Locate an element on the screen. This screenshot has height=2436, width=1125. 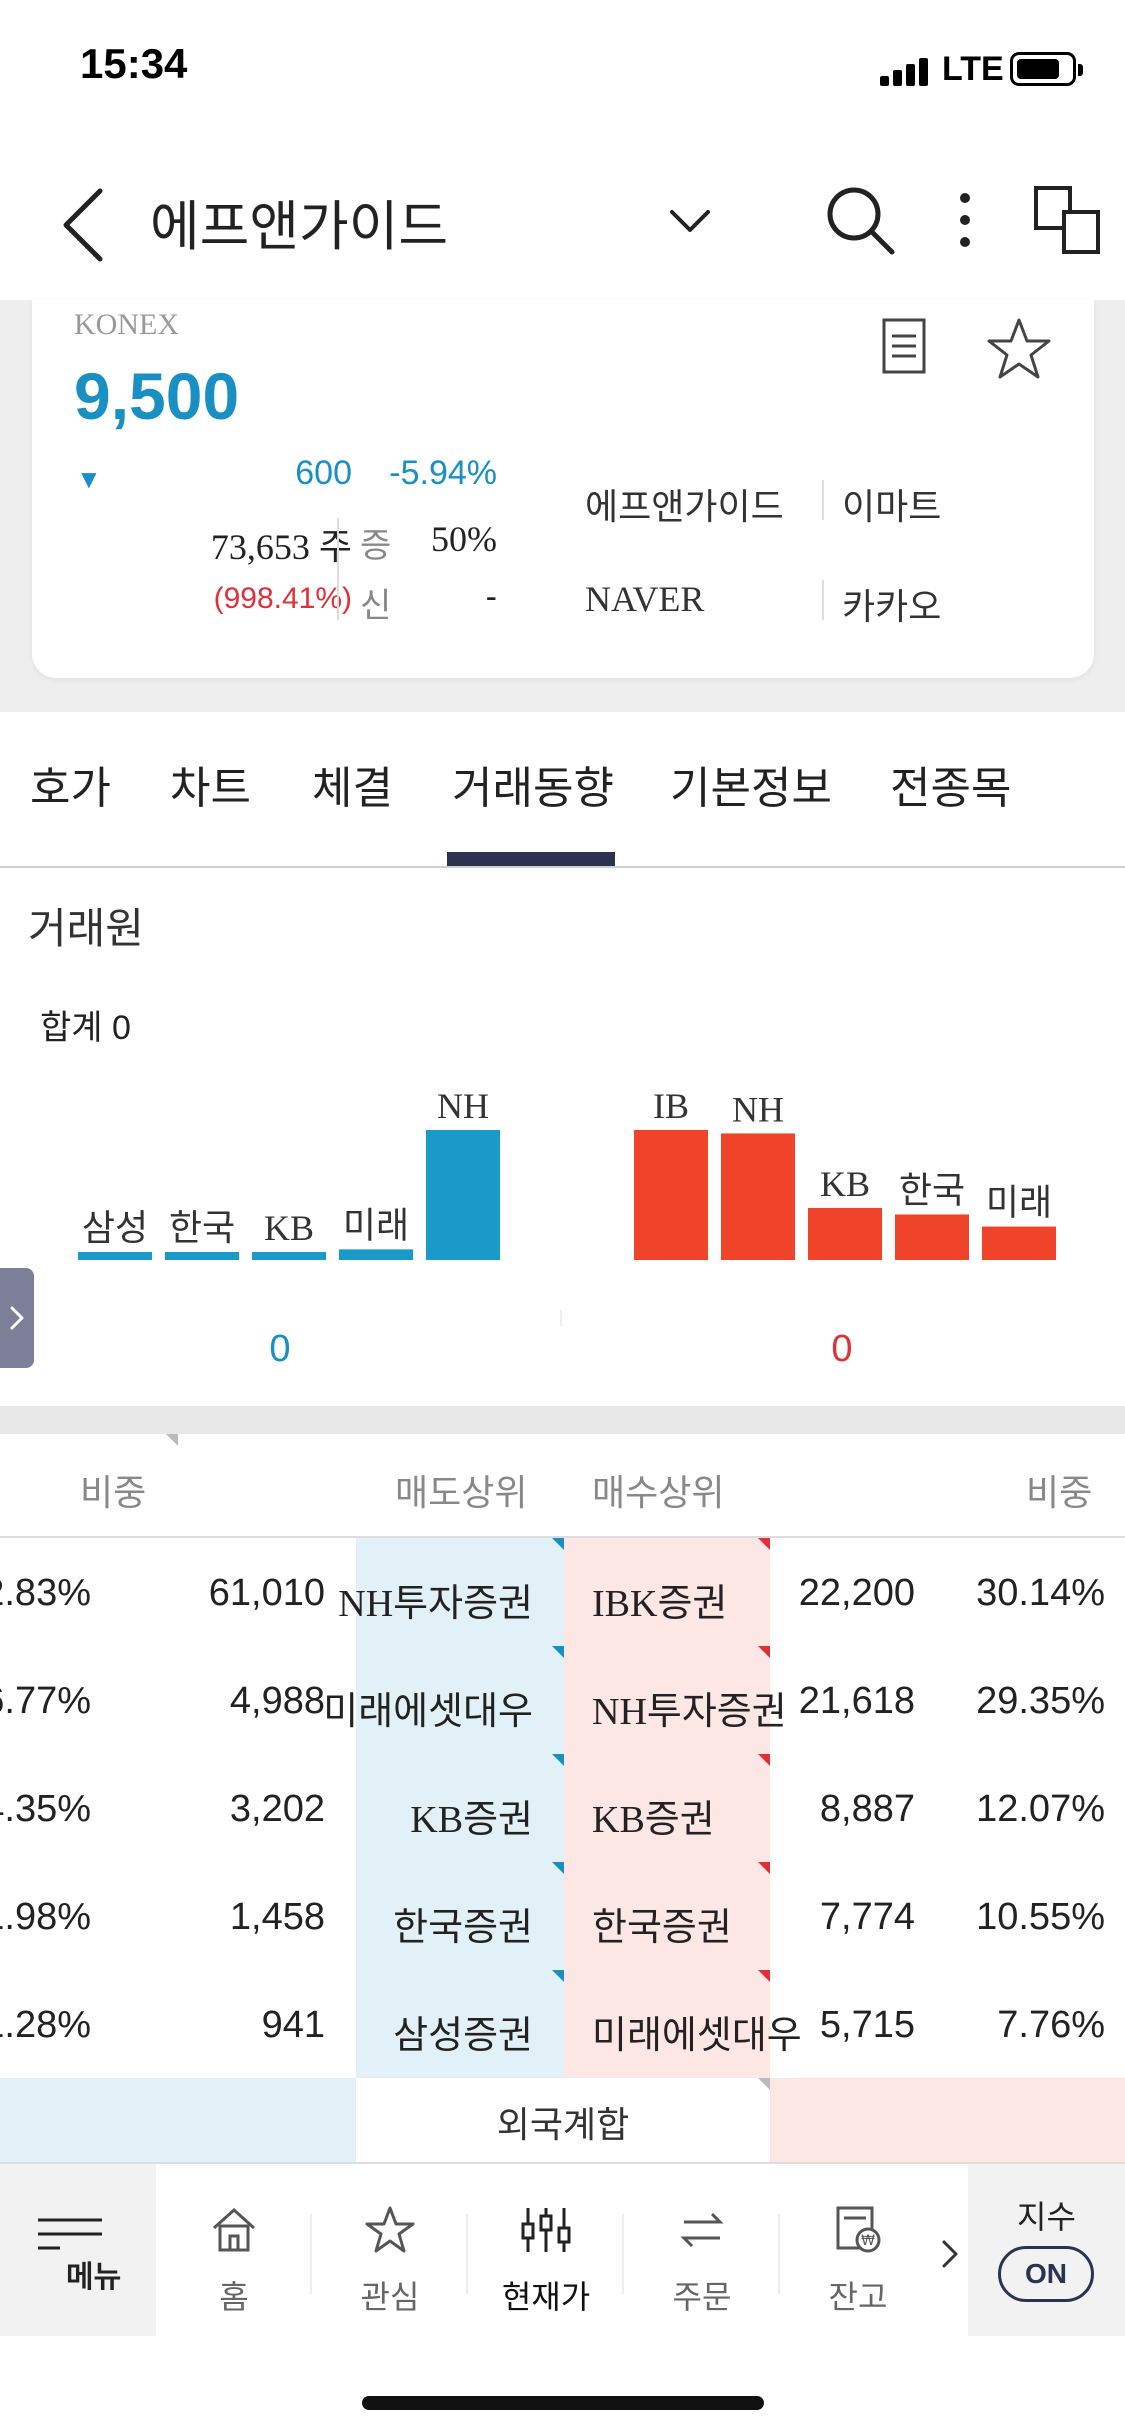
multi-window-button is located at coordinates (1070, 220).